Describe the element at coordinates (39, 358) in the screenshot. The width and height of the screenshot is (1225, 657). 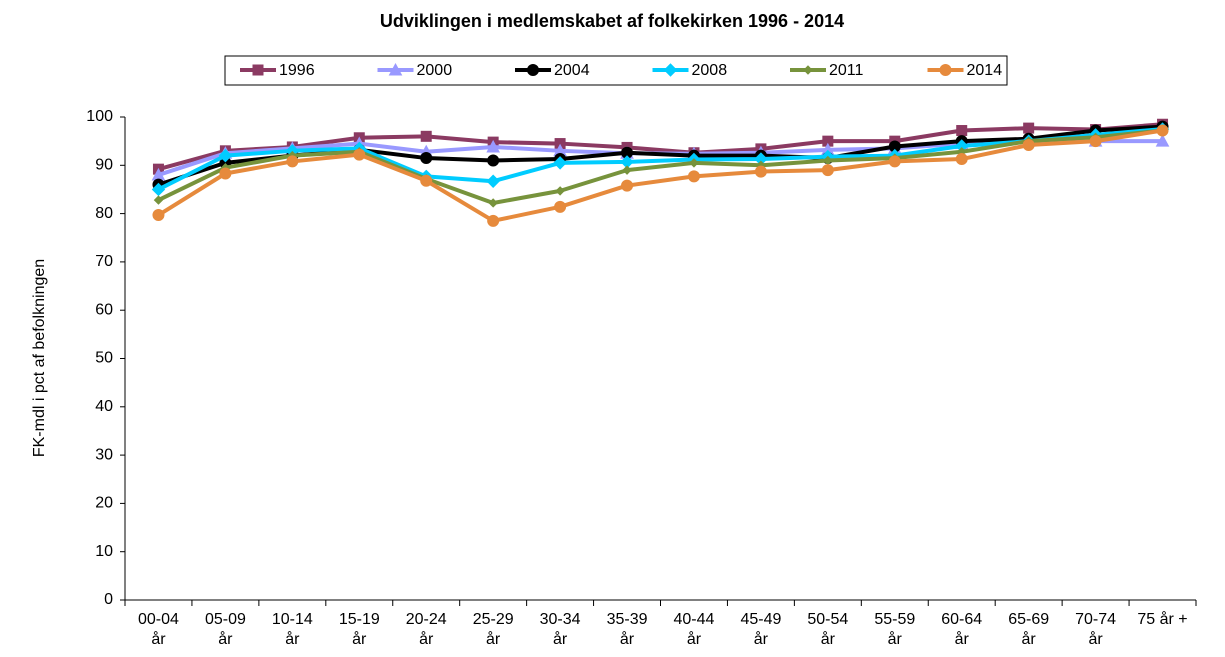
I see `y-axis-label: FK-mdl i pct af befolkningen` at that location.